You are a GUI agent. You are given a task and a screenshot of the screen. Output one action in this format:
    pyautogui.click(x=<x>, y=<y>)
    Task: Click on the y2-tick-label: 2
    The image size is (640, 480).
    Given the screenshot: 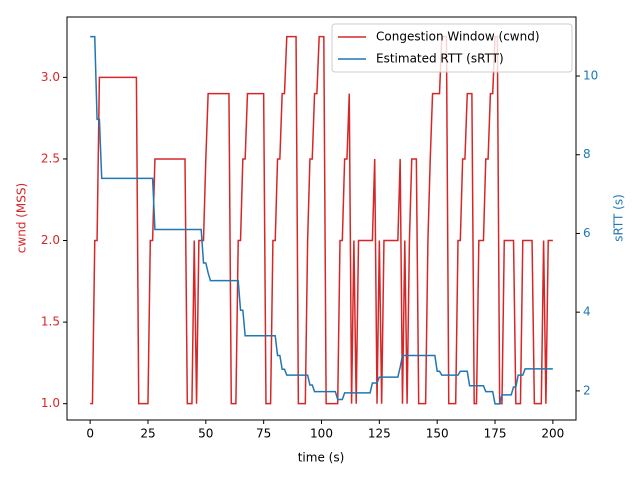 What is the action you would take?
    pyautogui.click(x=587, y=390)
    